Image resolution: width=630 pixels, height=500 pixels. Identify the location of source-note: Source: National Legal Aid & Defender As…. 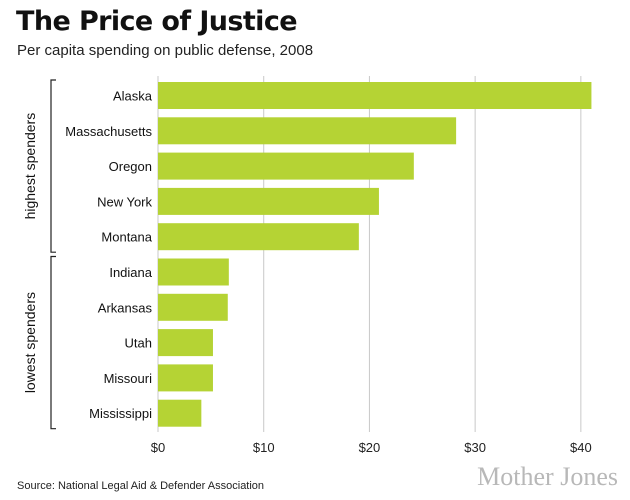
(141, 486).